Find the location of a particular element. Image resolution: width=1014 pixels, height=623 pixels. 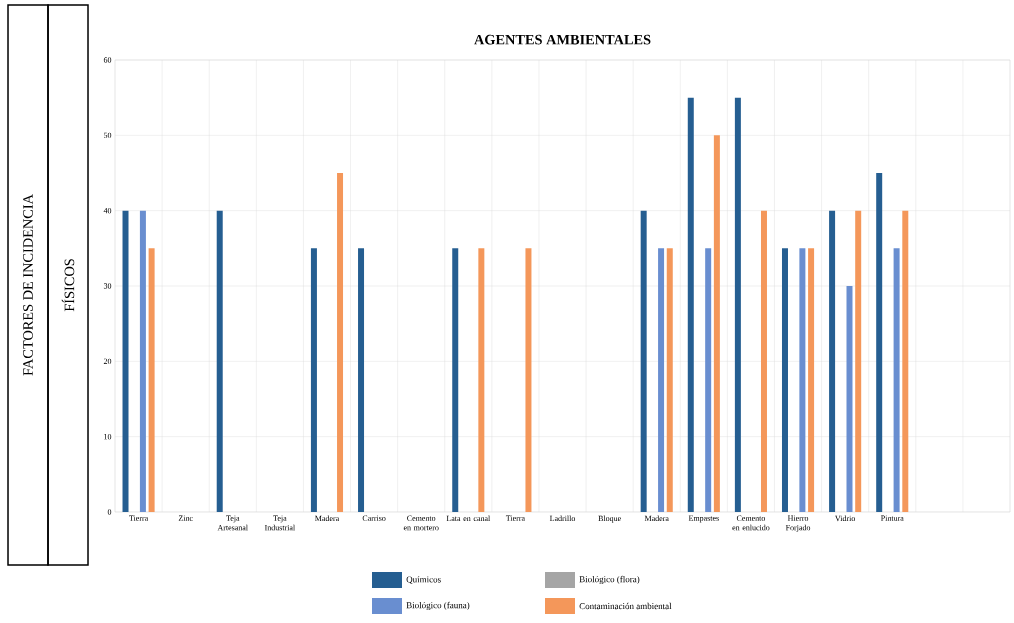

chart-title: AGENTES AMBIENTALES is located at coordinates (562, 39).